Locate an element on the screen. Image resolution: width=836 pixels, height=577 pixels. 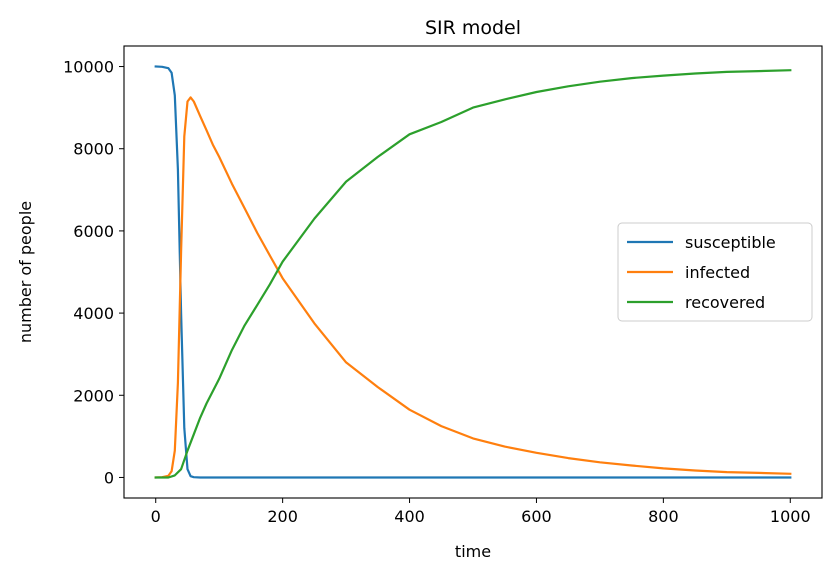
x-tick-label: 1000 is located at coordinates (790, 516).